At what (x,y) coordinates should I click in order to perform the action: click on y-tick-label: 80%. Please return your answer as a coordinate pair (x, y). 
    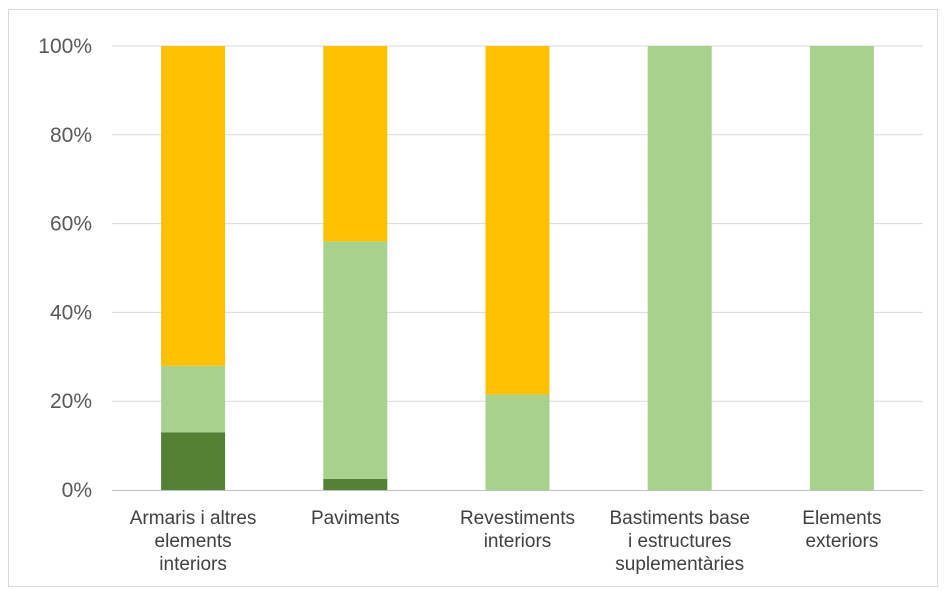
    Looking at the image, I should click on (71, 135).